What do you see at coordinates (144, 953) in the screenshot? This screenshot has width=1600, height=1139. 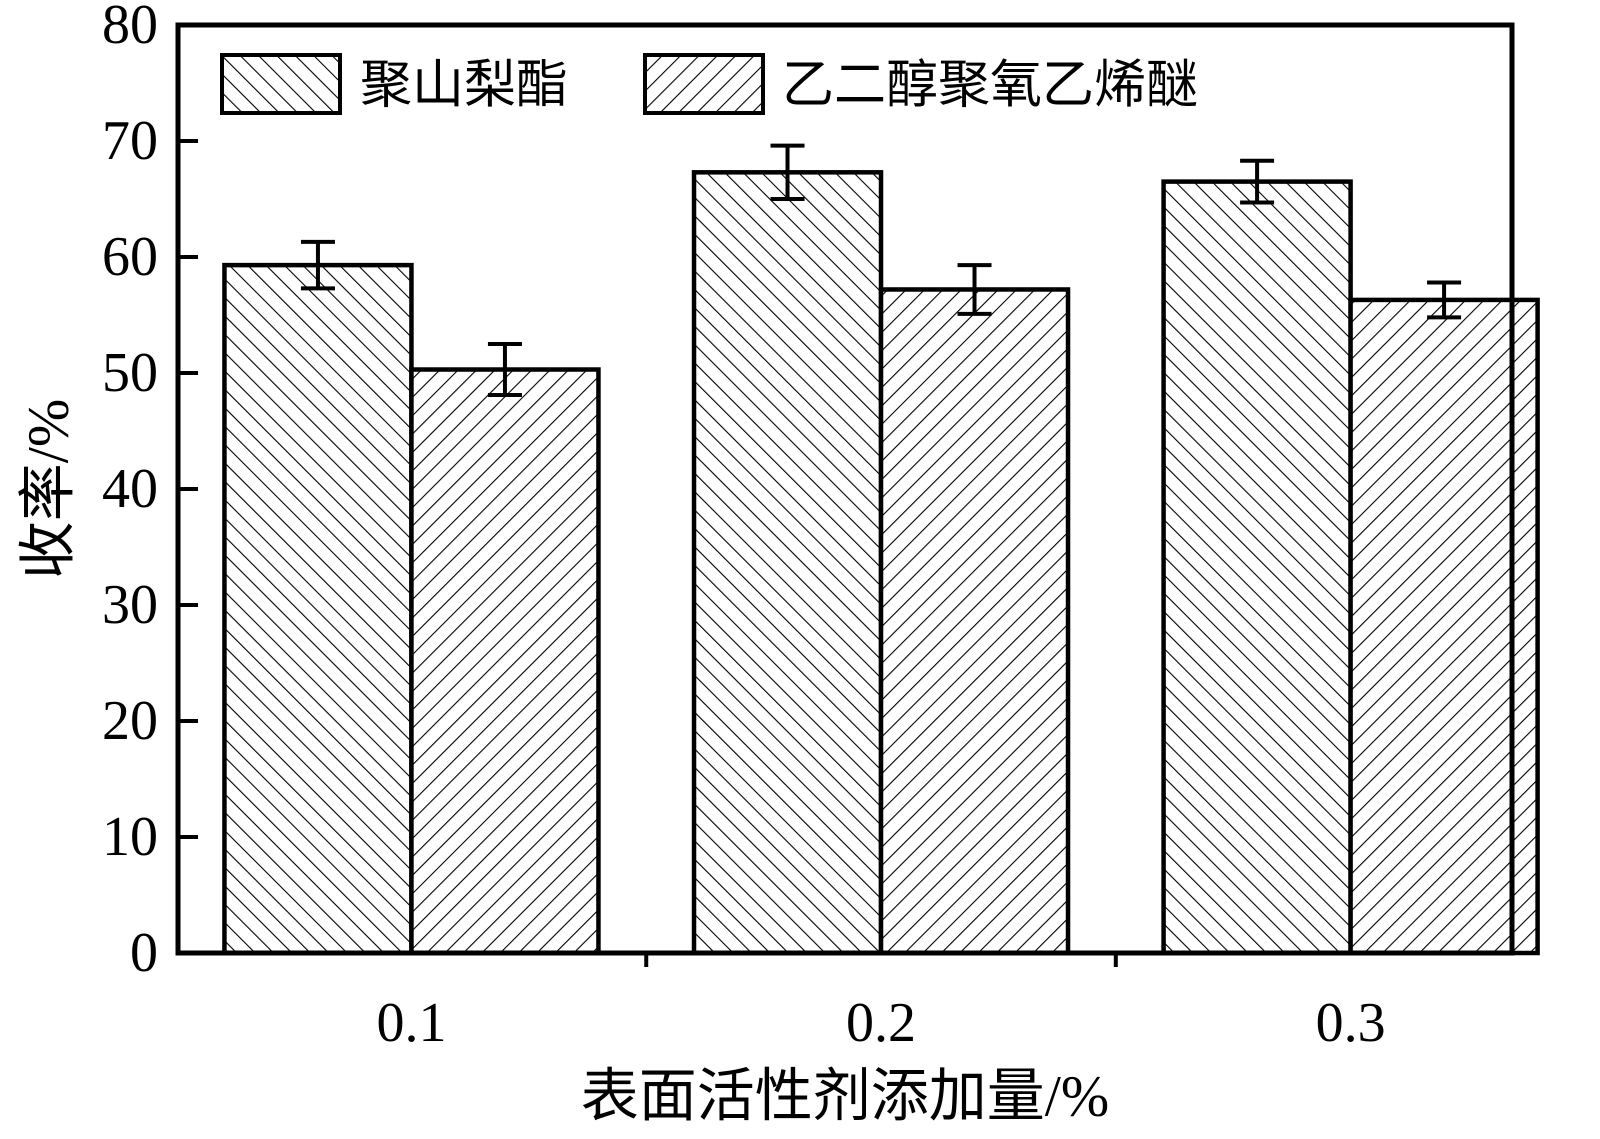 I see `y-axis-tick-label: 0` at bounding box center [144, 953].